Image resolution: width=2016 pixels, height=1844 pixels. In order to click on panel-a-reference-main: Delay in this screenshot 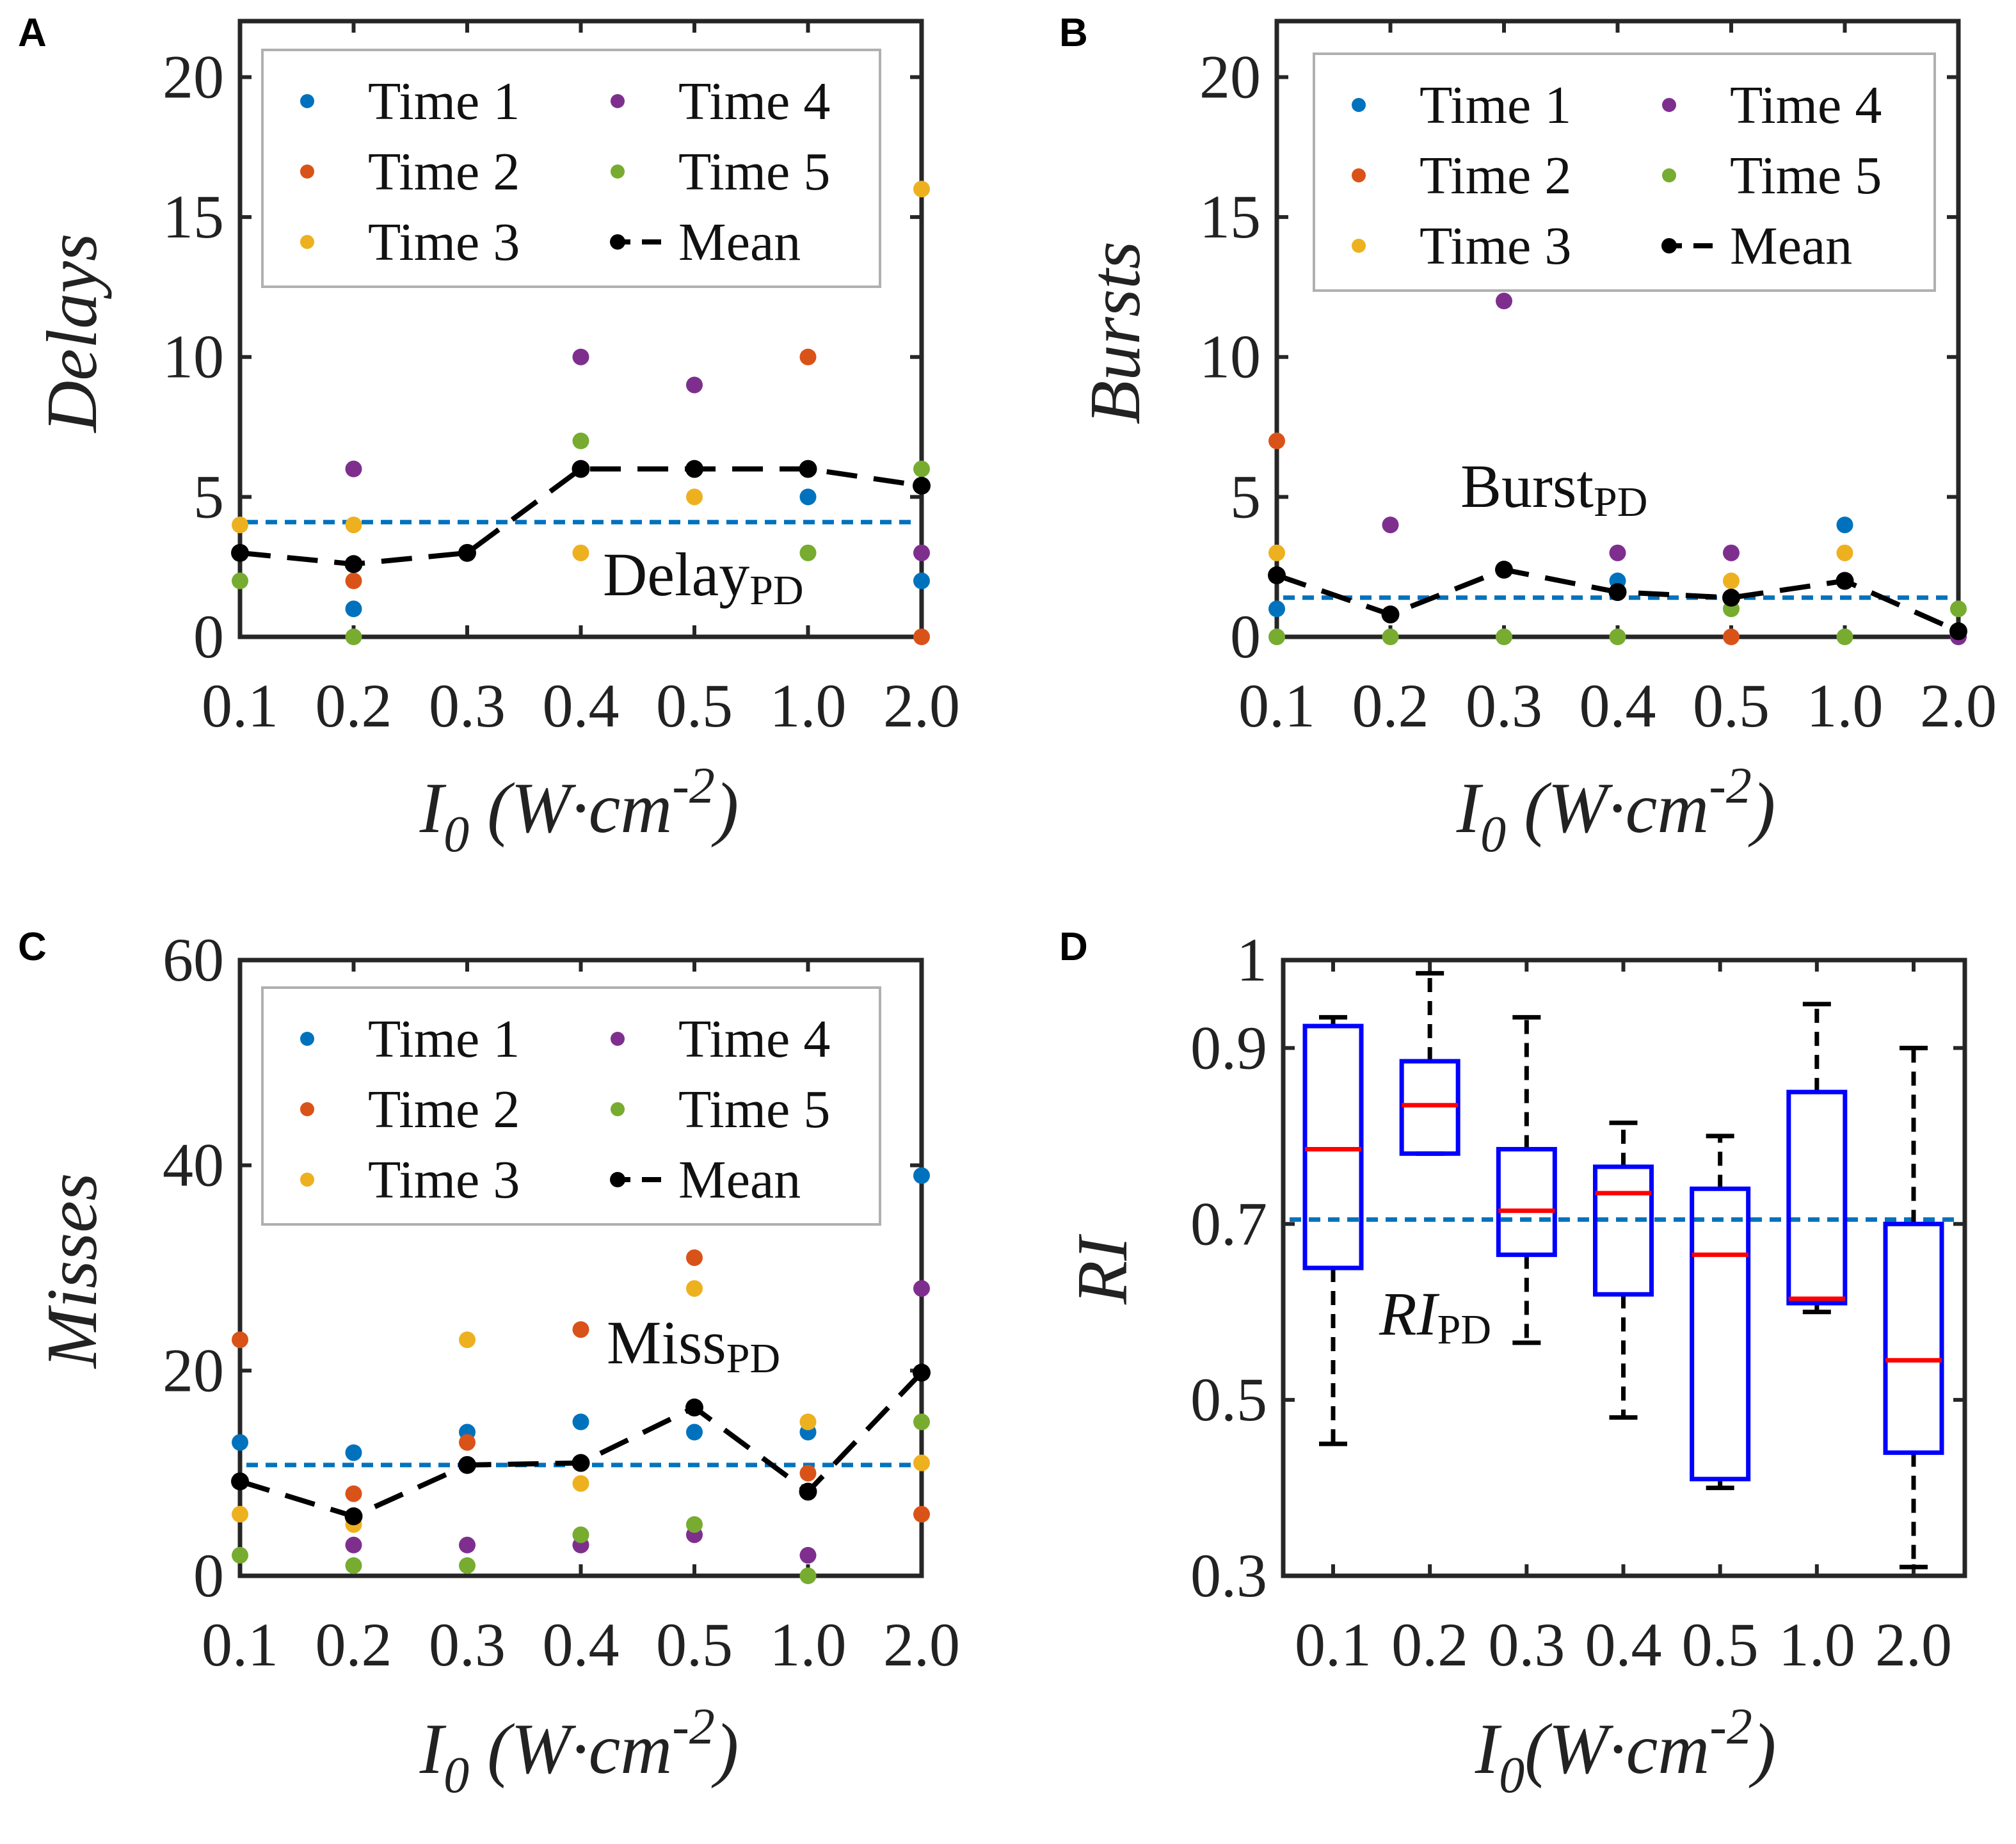, I will do `click(676, 574)`.